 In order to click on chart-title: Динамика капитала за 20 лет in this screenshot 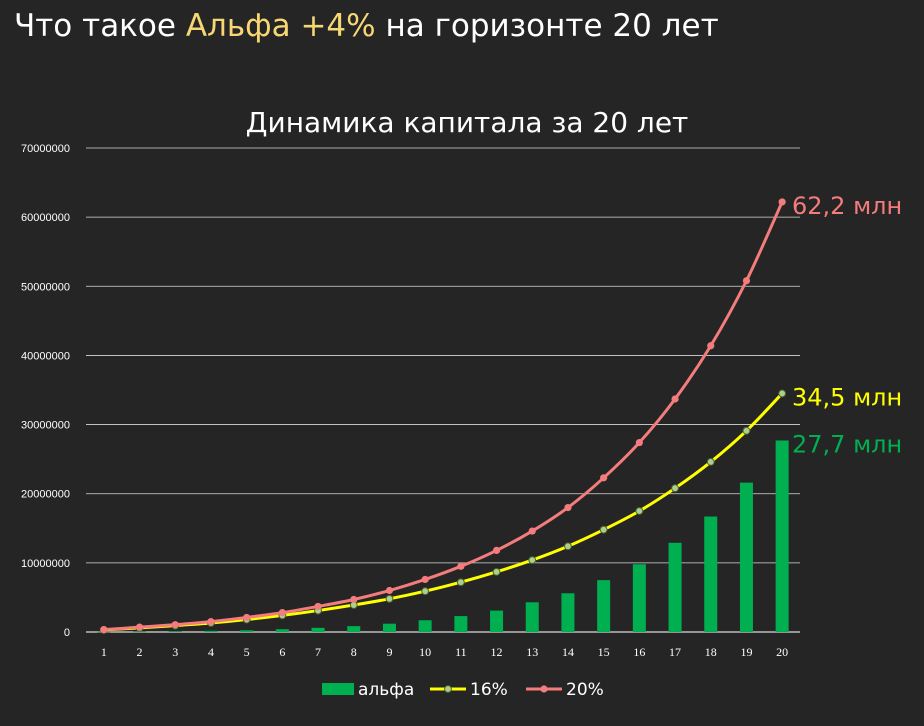, I will do `click(467, 122)`.